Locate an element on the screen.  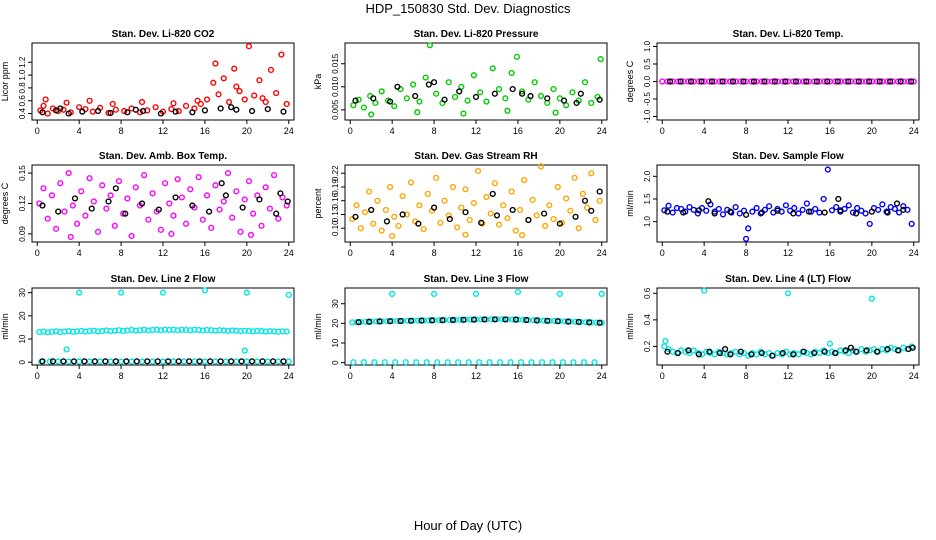
x-tick-label: 20 is located at coordinates (872, 131).